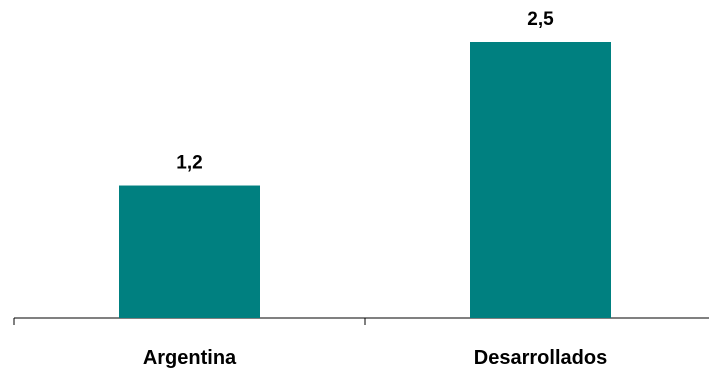  I want to click on bar-argentina, so click(189, 251).